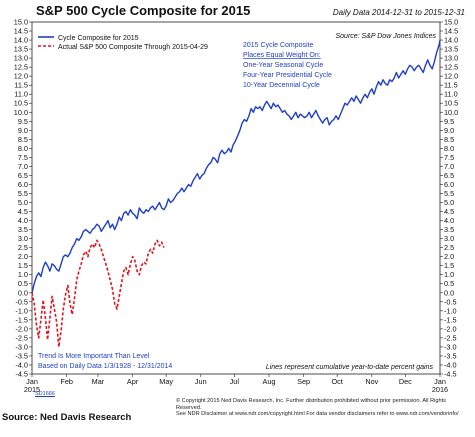 The image size is (475, 437). What do you see at coordinates (32, 381) in the screenshot?
I see `x-tick-label: Jan` at bounding box center [32, 381].